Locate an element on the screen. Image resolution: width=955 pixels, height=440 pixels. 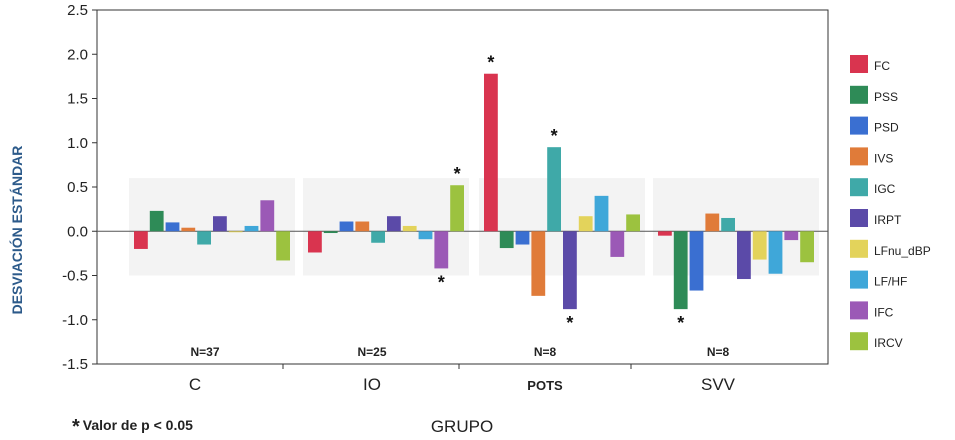
legend-label: IVS is located at coordinates (883, 158).